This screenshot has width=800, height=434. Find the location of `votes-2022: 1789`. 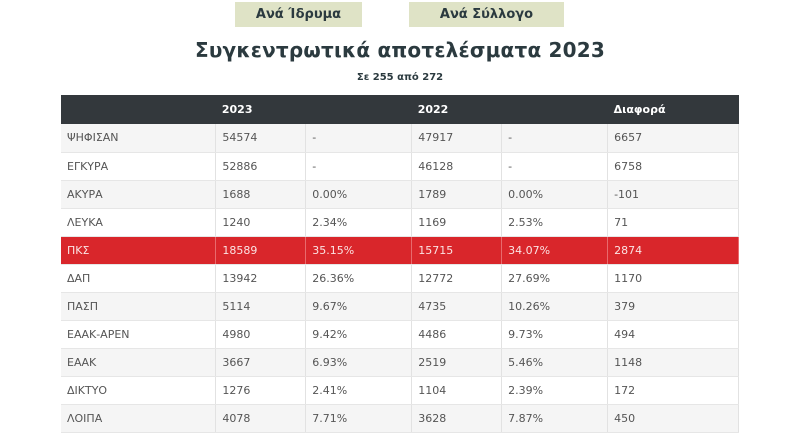

votes-2022: 1789 is located at coordinates (457, 194).